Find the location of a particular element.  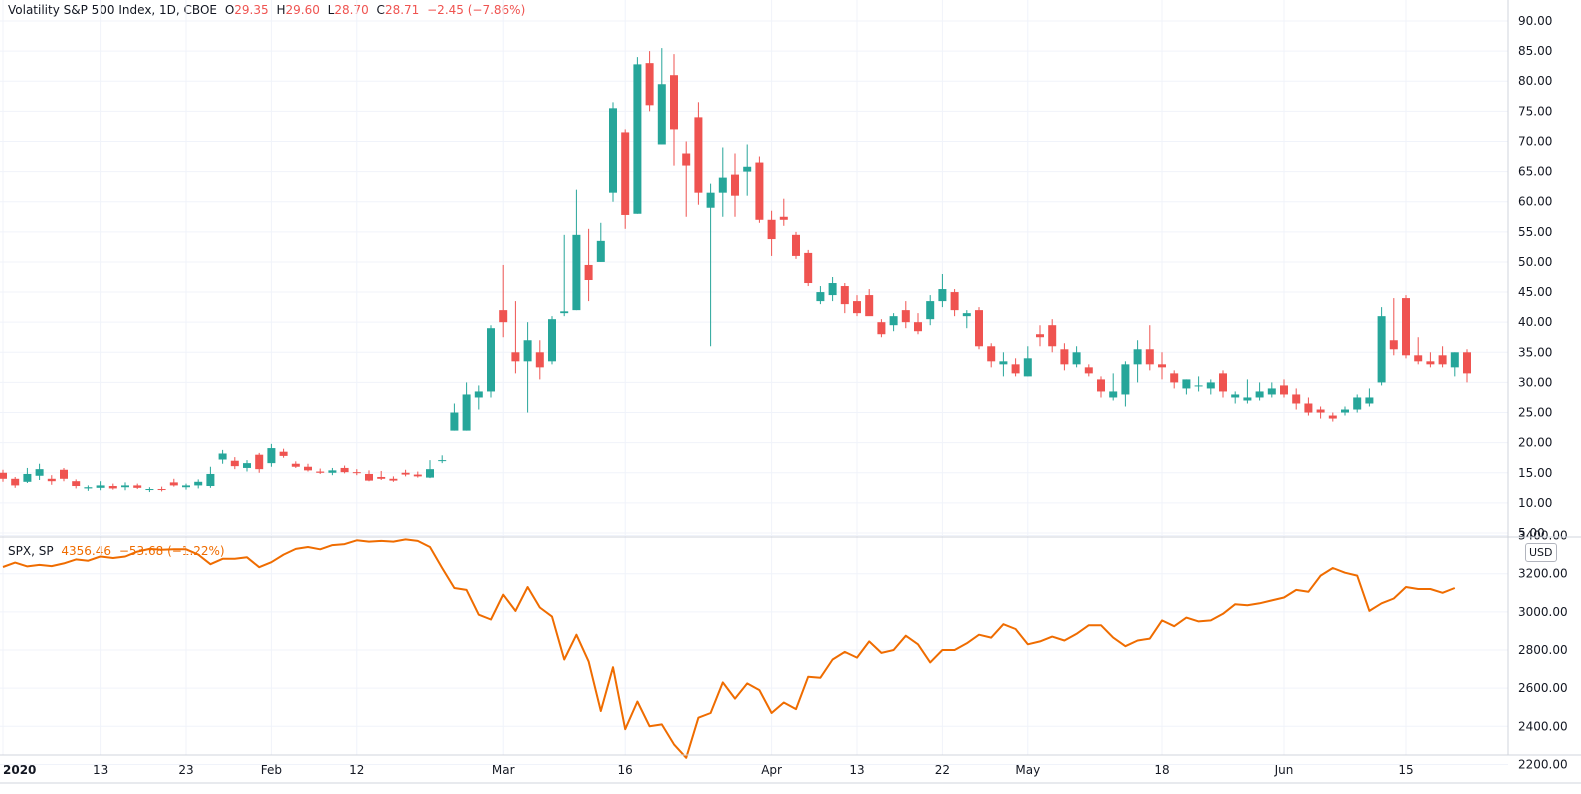

legend-spx-value: 4356.46 is located at coordinates (86, 551).